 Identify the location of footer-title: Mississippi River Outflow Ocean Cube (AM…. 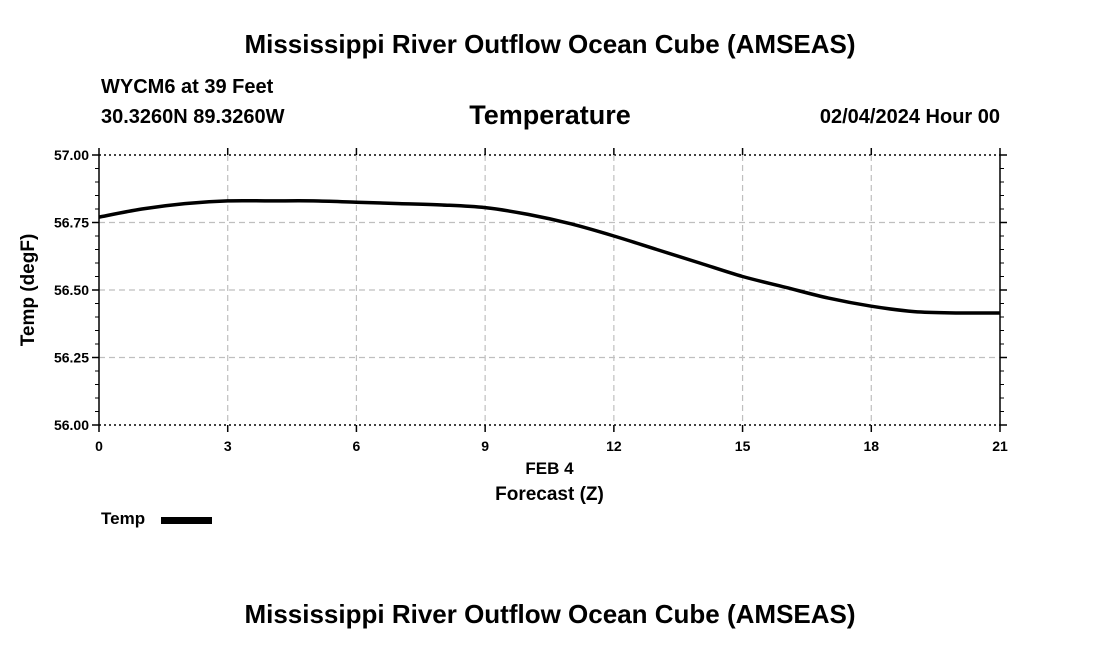
(550, 614).